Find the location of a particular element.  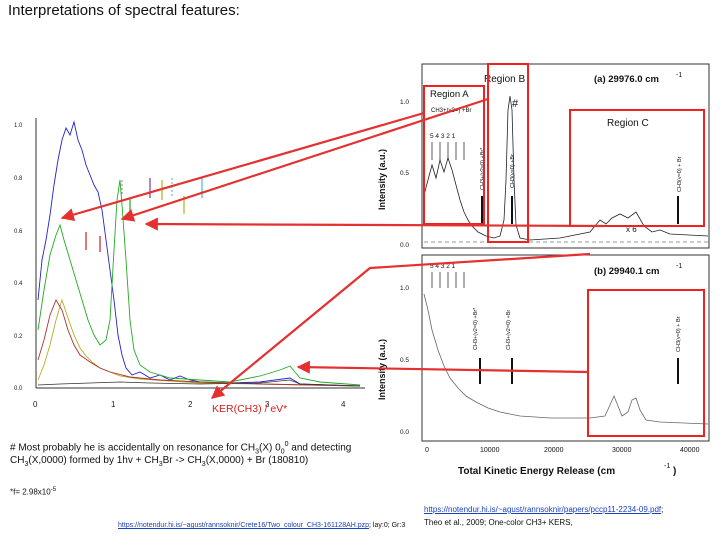

xtick-3: 3 is located at coordinates (267, 404).